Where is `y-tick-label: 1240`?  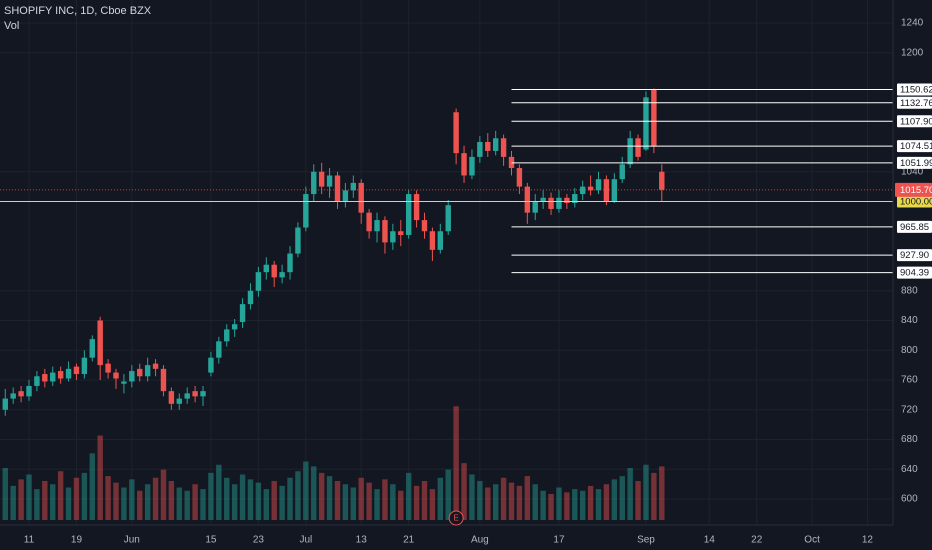 y-tick-label: 1240 is located at coordinates (912, 23).